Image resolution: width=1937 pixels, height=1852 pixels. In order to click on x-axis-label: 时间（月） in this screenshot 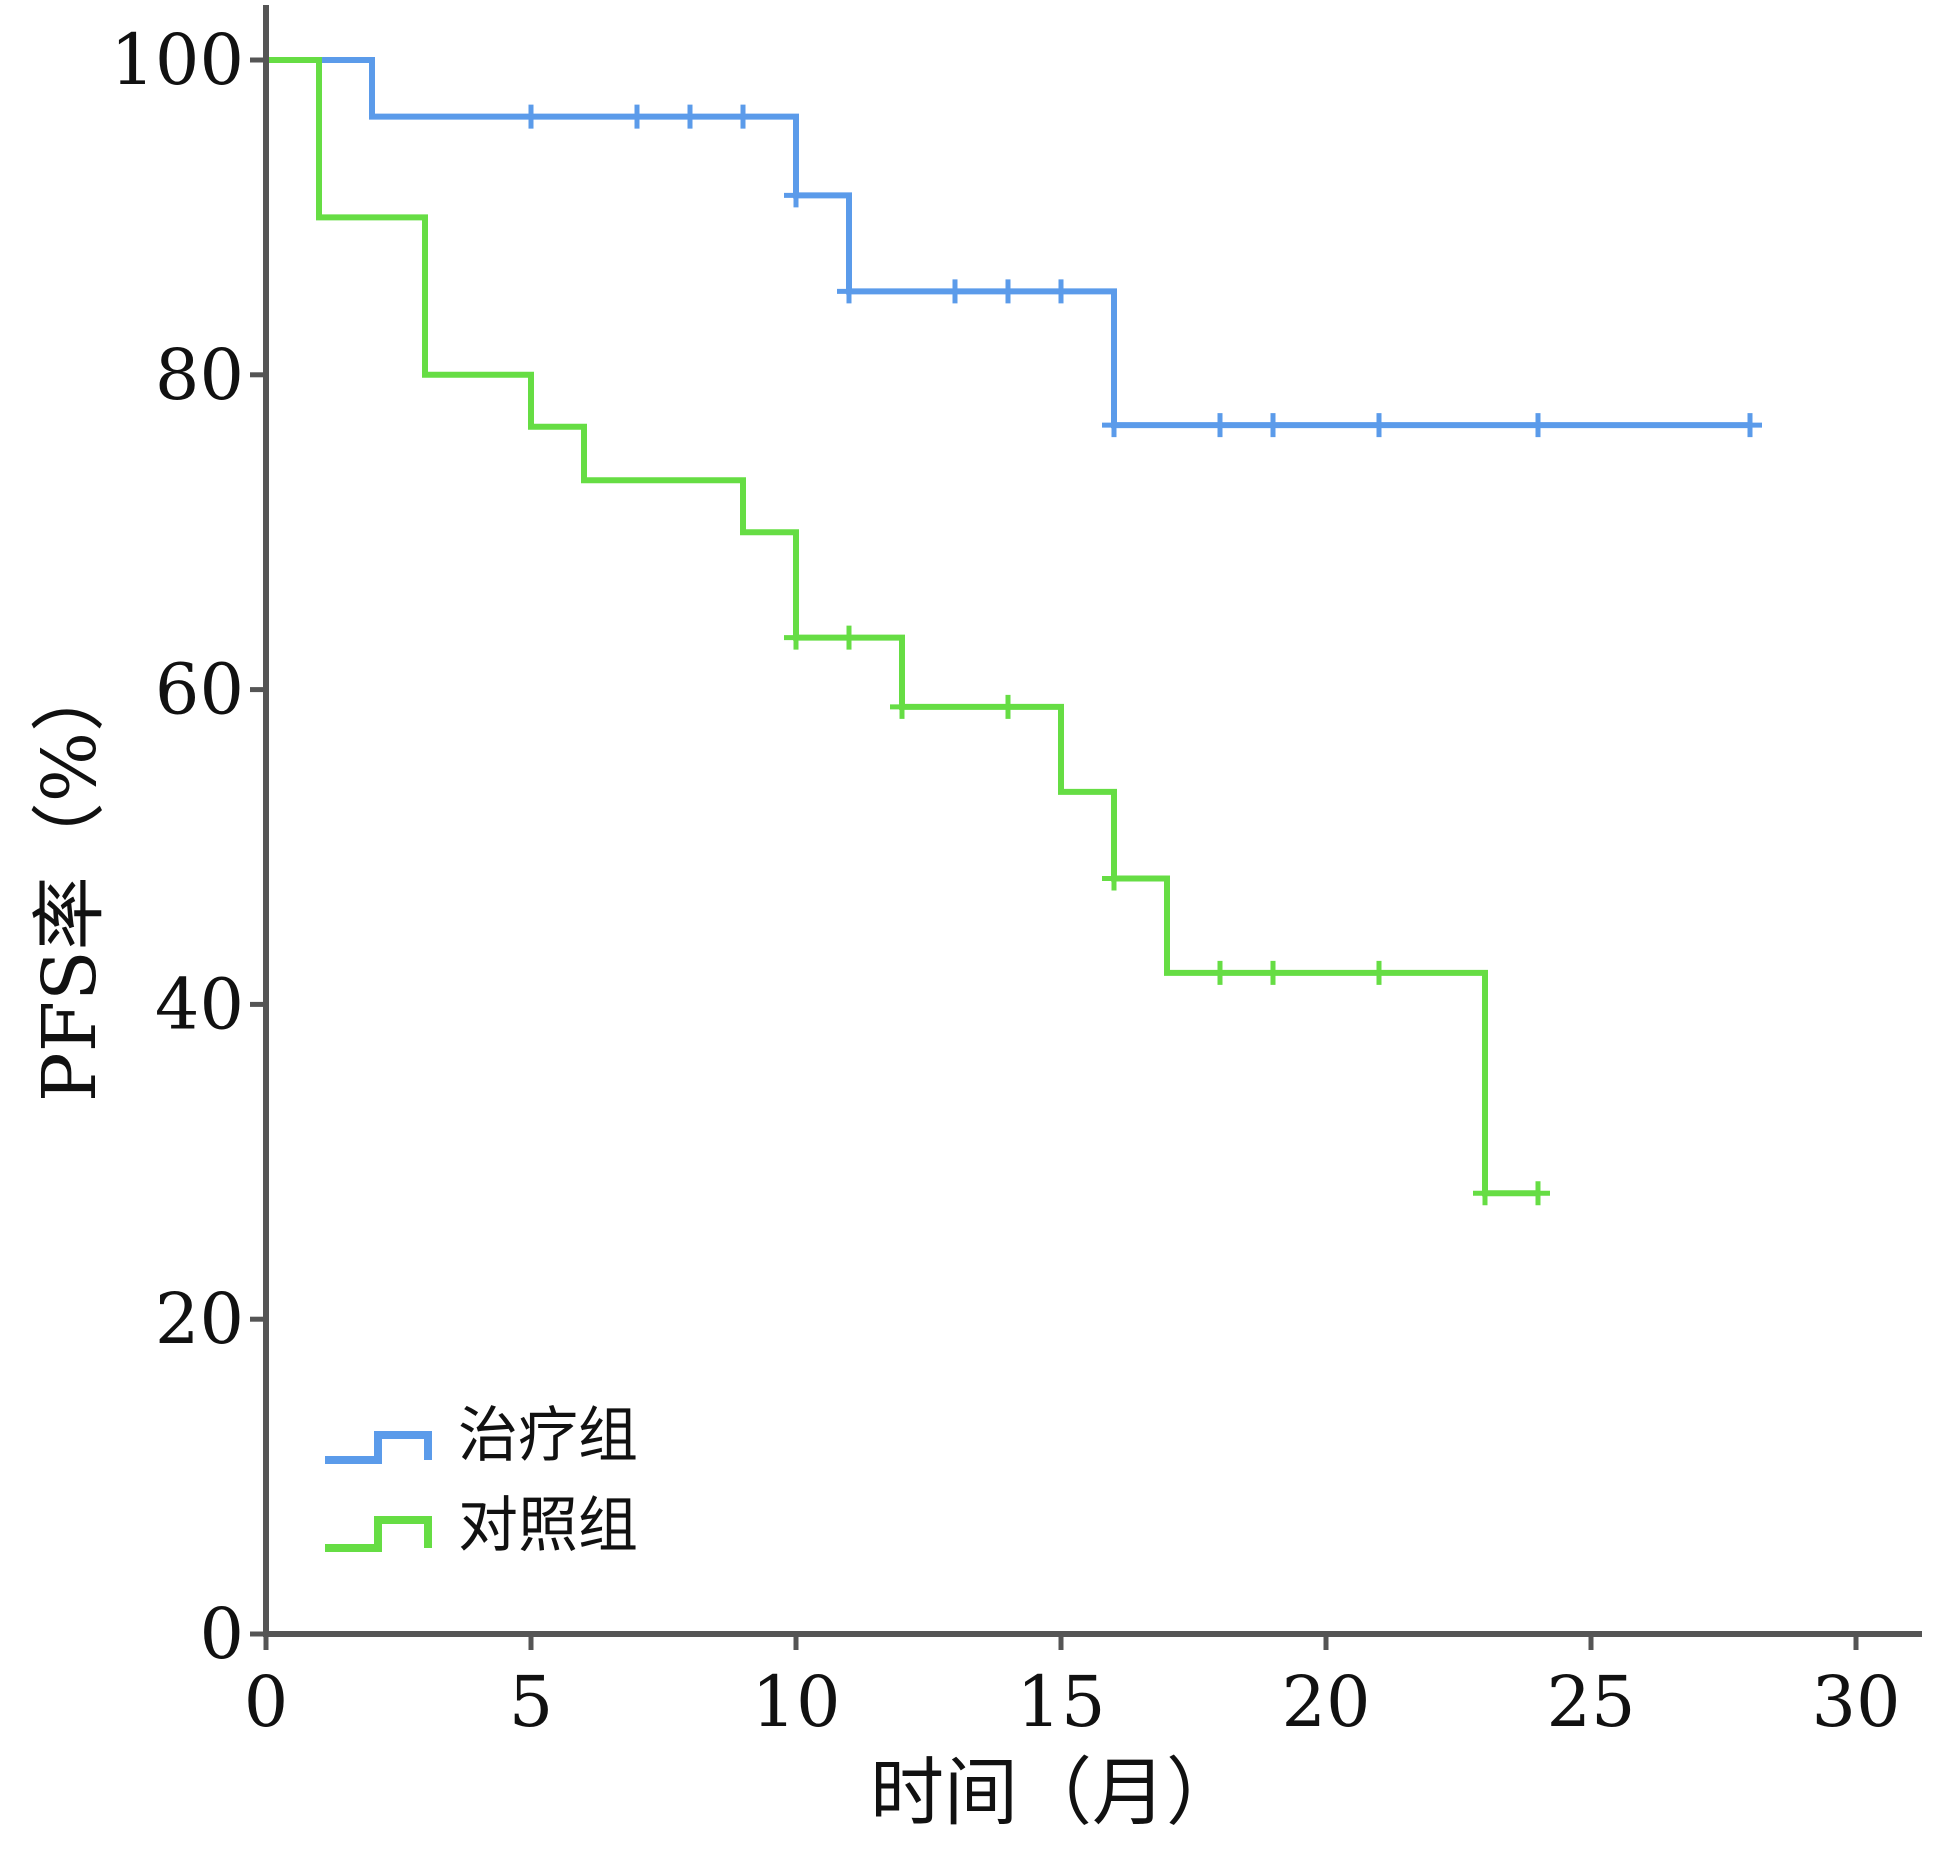, I will do `click(1055, 1793)`.